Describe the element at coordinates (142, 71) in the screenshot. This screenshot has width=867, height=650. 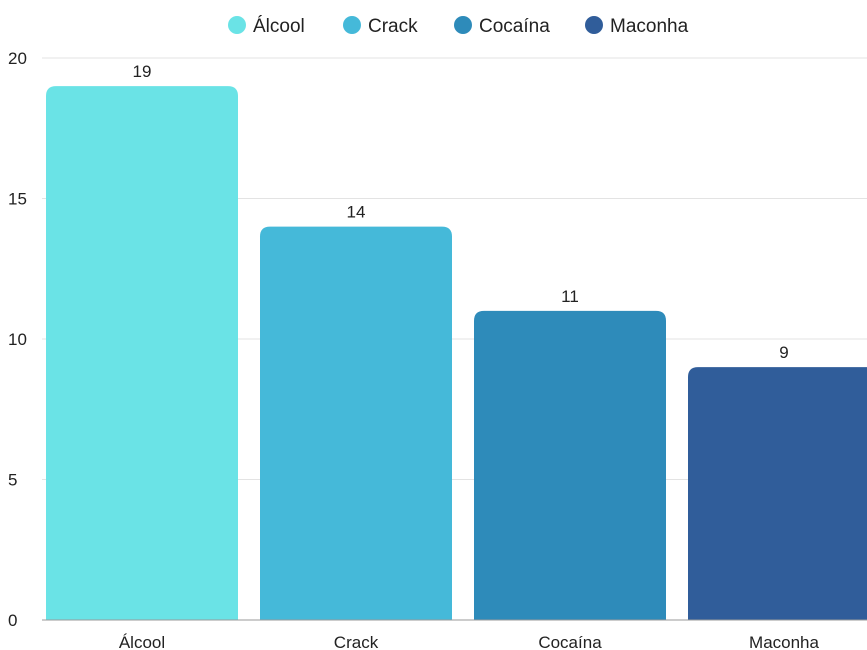
I see `data-label: 19` at that location.